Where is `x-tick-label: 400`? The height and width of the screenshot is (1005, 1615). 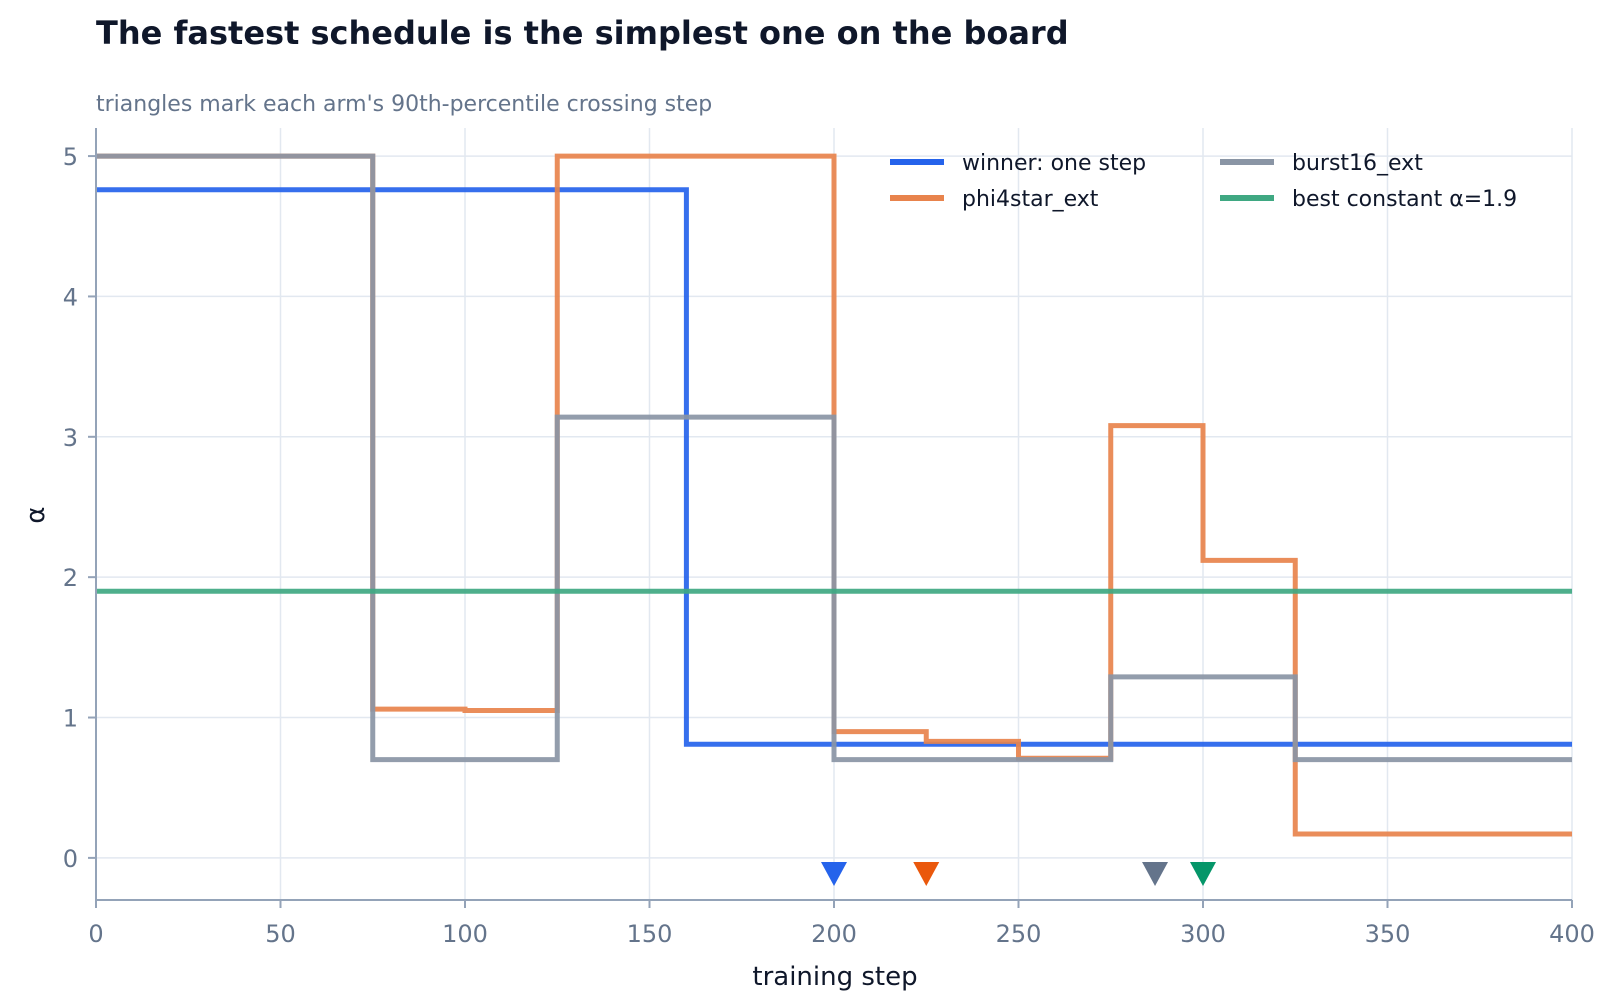 x-tick-label: 400 is located at coordinates (1572, 934).